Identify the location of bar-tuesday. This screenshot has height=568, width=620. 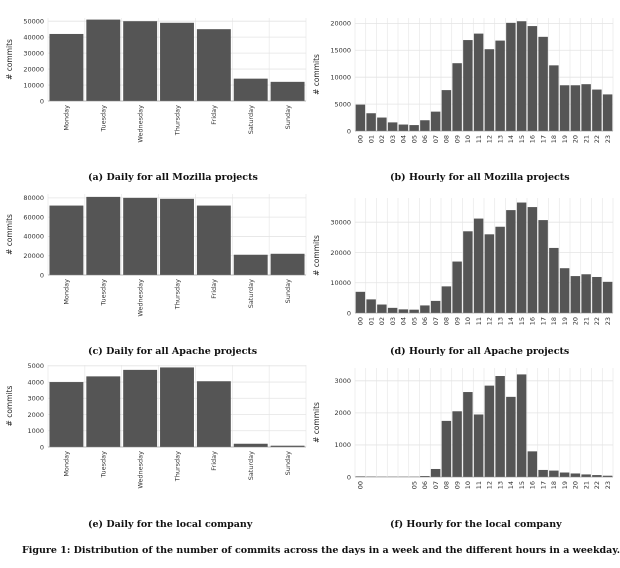
(103, 411).